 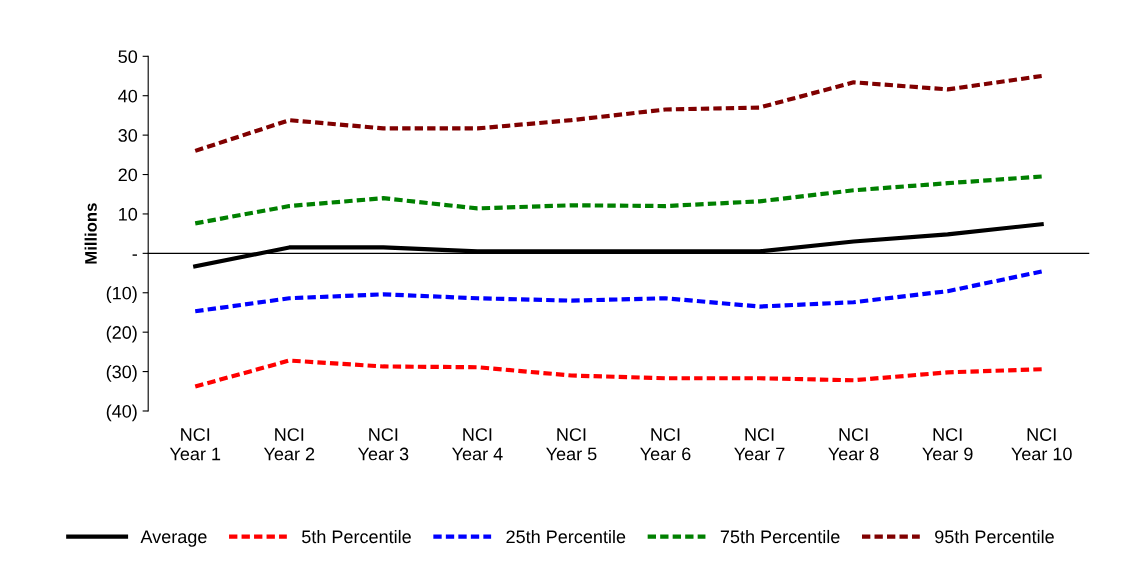 I want to click on y-axis-title: Millions, so click(x=90, y=233).